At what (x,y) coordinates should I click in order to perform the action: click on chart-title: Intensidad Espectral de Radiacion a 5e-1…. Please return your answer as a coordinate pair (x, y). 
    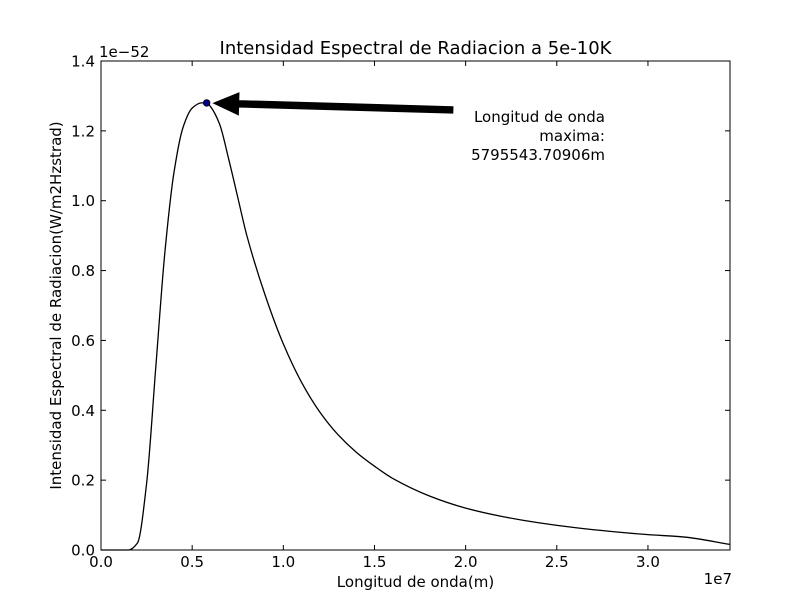
    Looking at the image, I should click on (416, 48).